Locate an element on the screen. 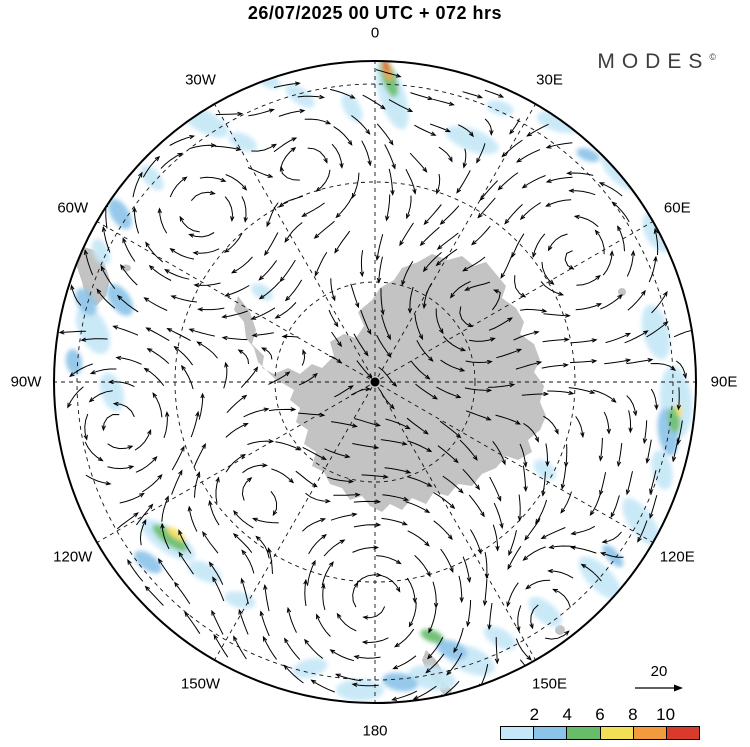 Image resolution: width=750 pixels, height=747 pixels. legend-tick-row: 2 4 6 8 10 is located at coordinates (600, 715).